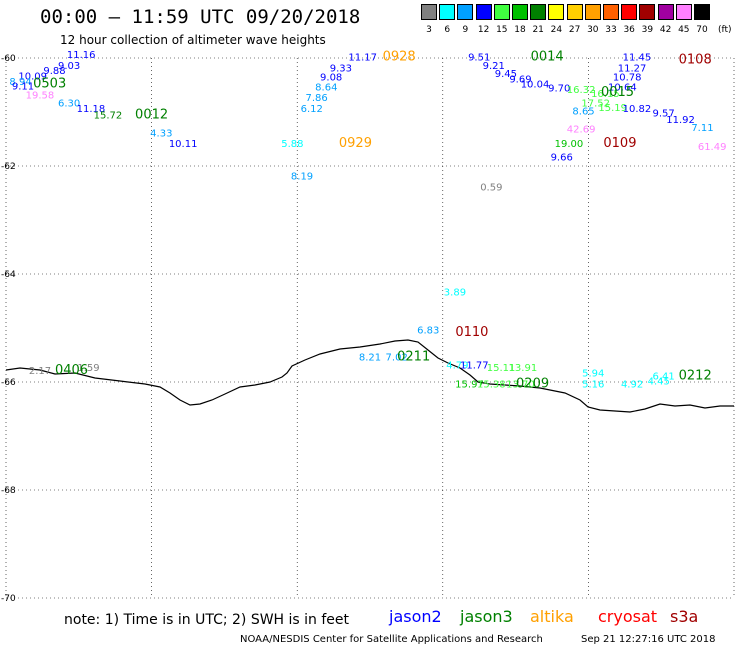 The image size is (740, 650). I want to click on pass-time-label: 0503, so click(49, 84).